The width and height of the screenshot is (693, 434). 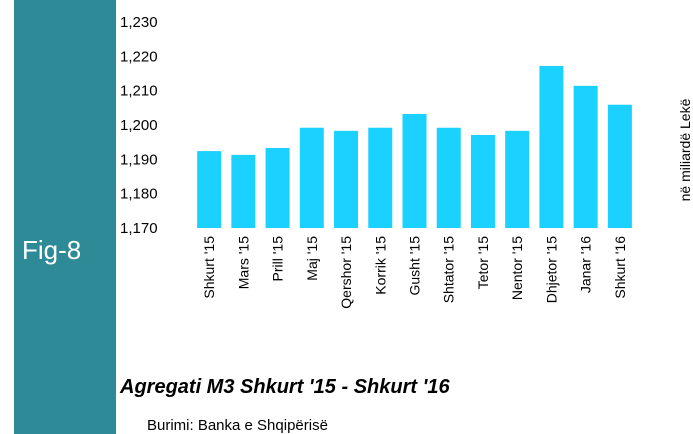 I want to click on x-tick-label: Shkurt '15, so click(x=209, y=267).